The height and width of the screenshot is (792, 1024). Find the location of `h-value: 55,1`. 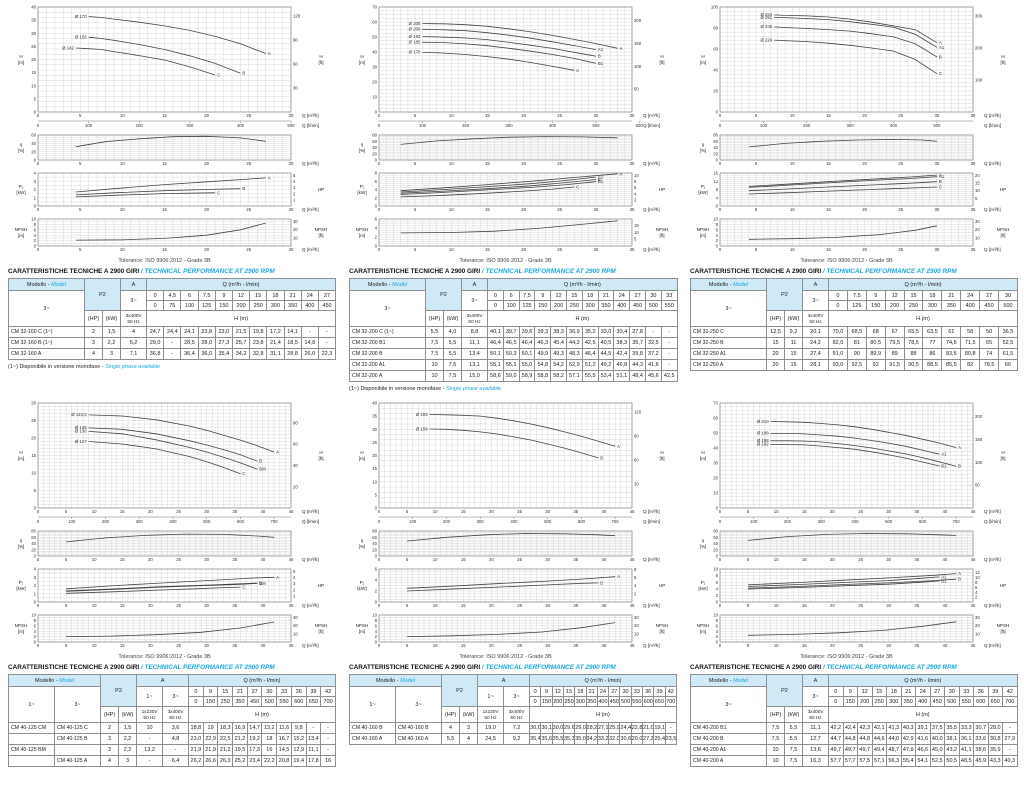

h-value: 55,1 is located at coordinates (511, 365).